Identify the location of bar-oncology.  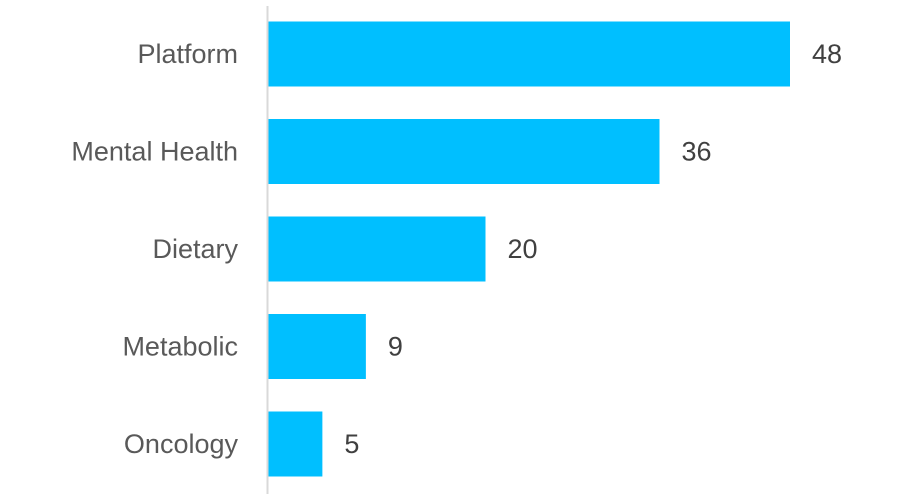
(295, 444).